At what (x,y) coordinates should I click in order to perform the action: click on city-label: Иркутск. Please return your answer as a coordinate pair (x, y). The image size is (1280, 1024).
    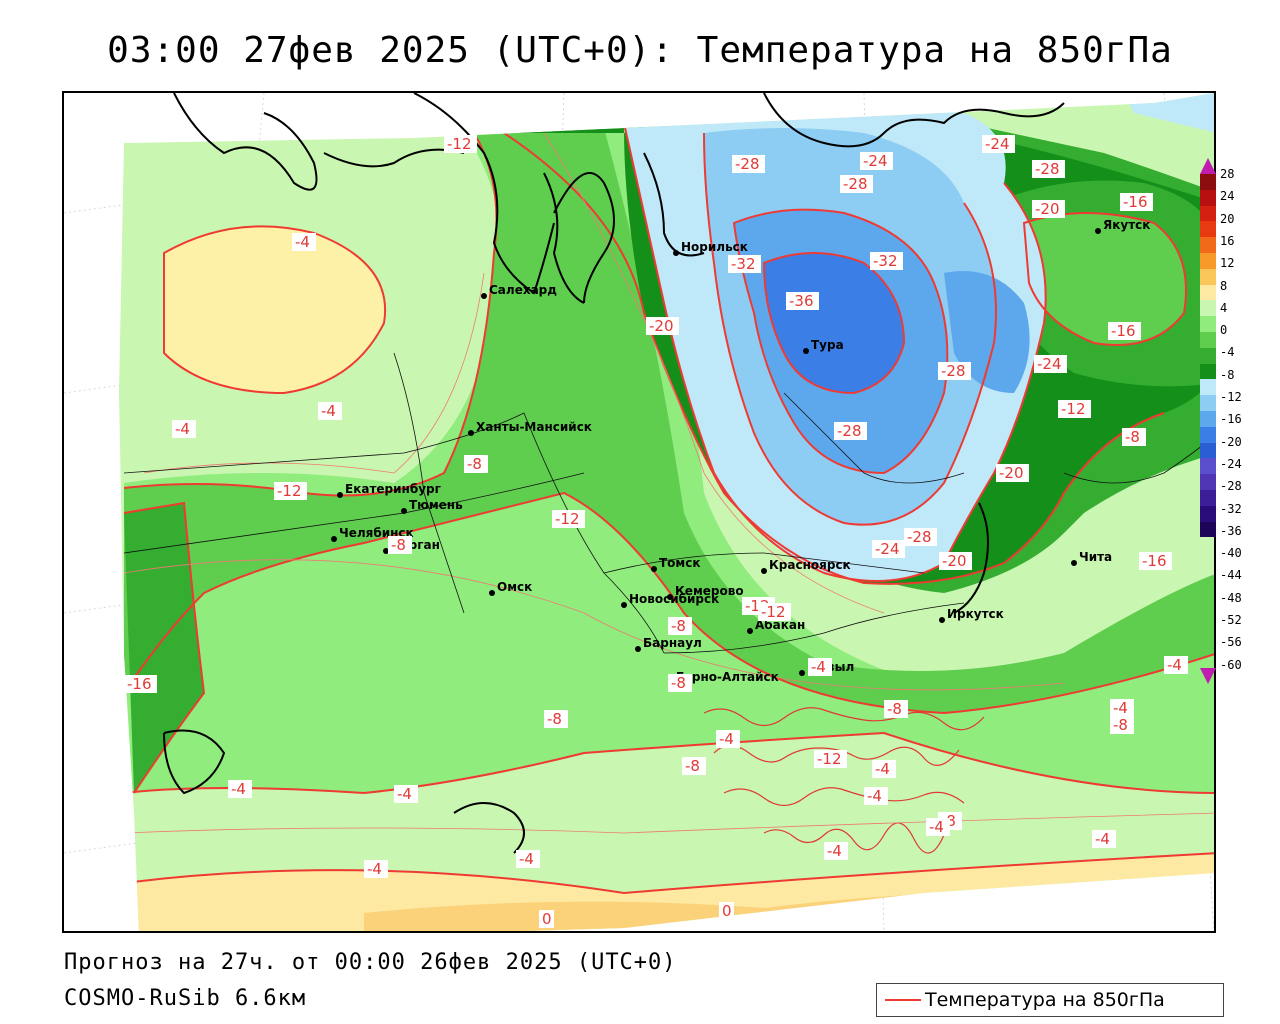
    Looking at the image, I should click on (975, 614).